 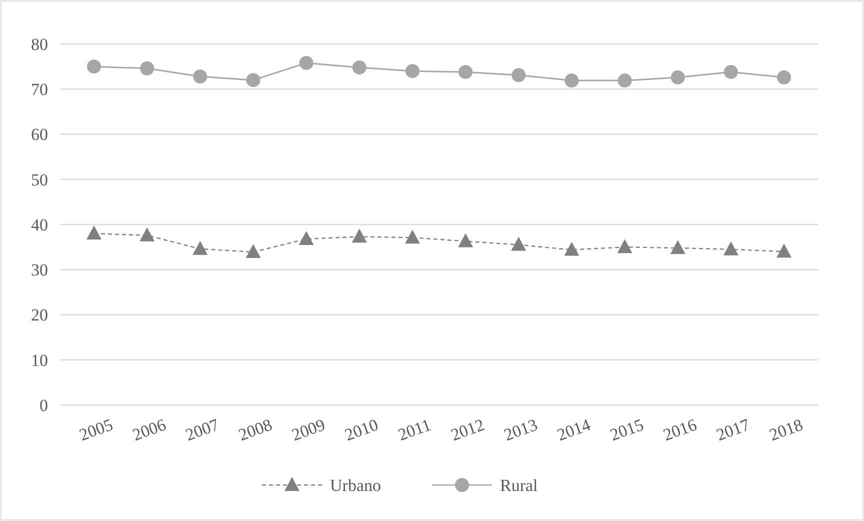 What do you see at coordinates (680, 430) in the screenshot?
I see `x-tick-label: 2016` at bounding box center [680, 430].